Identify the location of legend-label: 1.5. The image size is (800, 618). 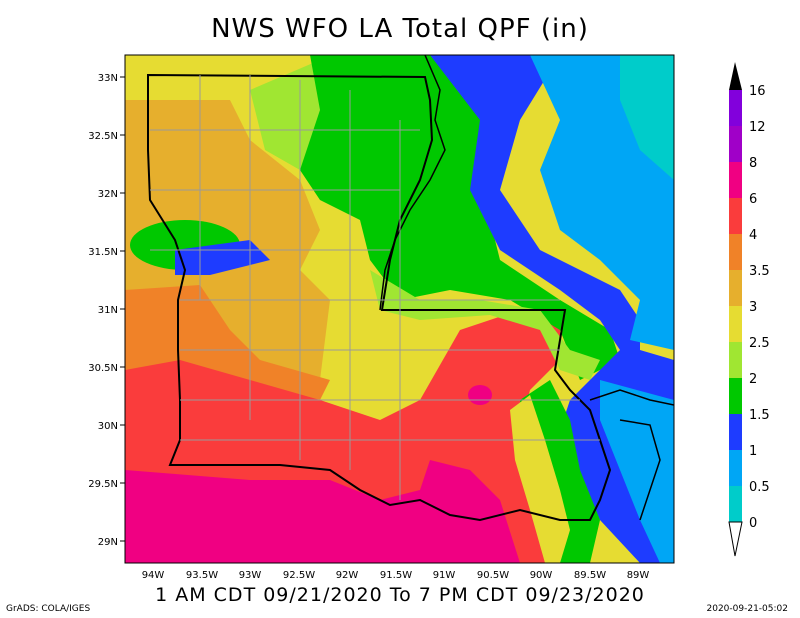
(759, 415).